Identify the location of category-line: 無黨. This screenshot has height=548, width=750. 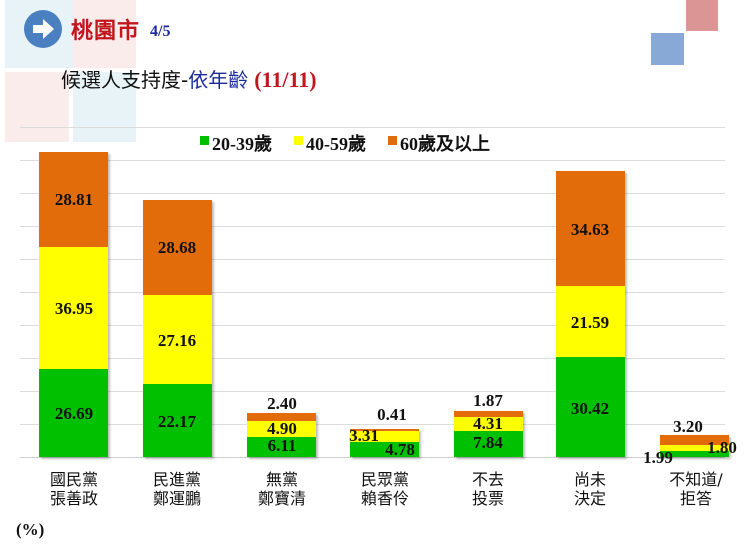
(281, 479).